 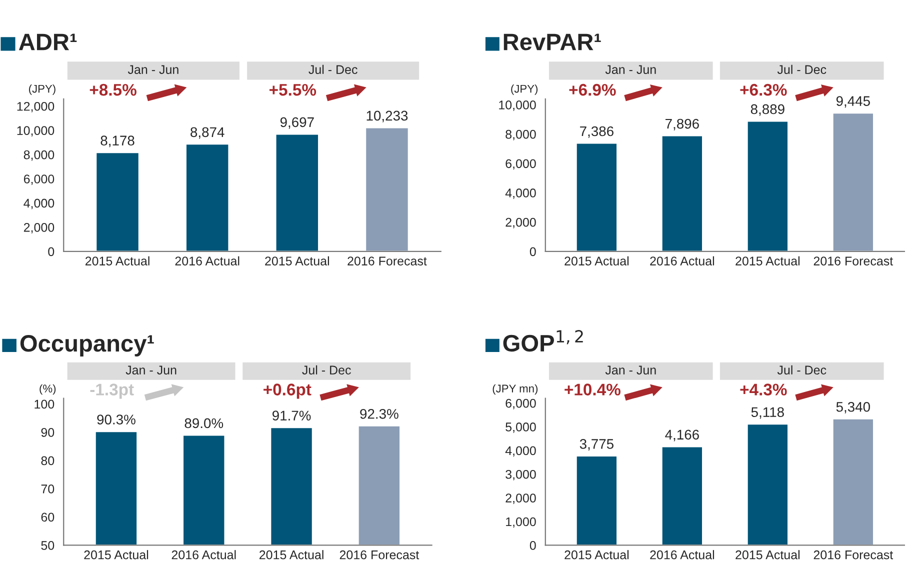 What do you see at coordinates (47, 517) in the screenshot?
I see `y-tick-label: 60` at bounding box center [47, 517].